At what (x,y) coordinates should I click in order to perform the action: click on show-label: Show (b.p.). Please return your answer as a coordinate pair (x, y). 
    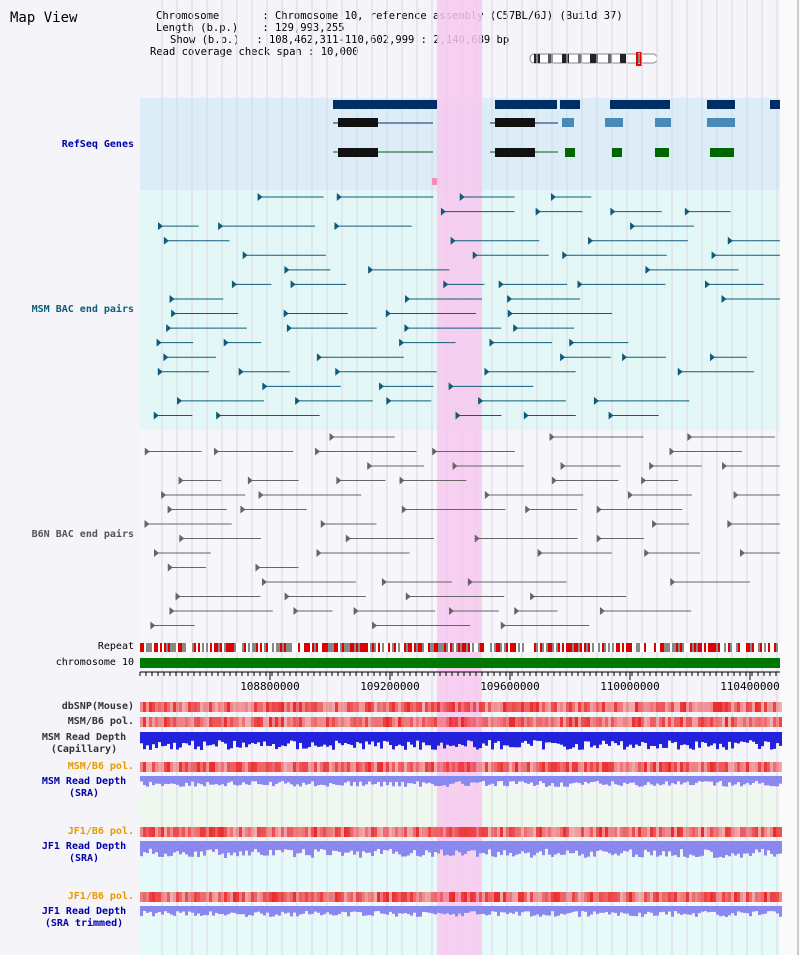
    Looking at the image, I should click on (205, 40).